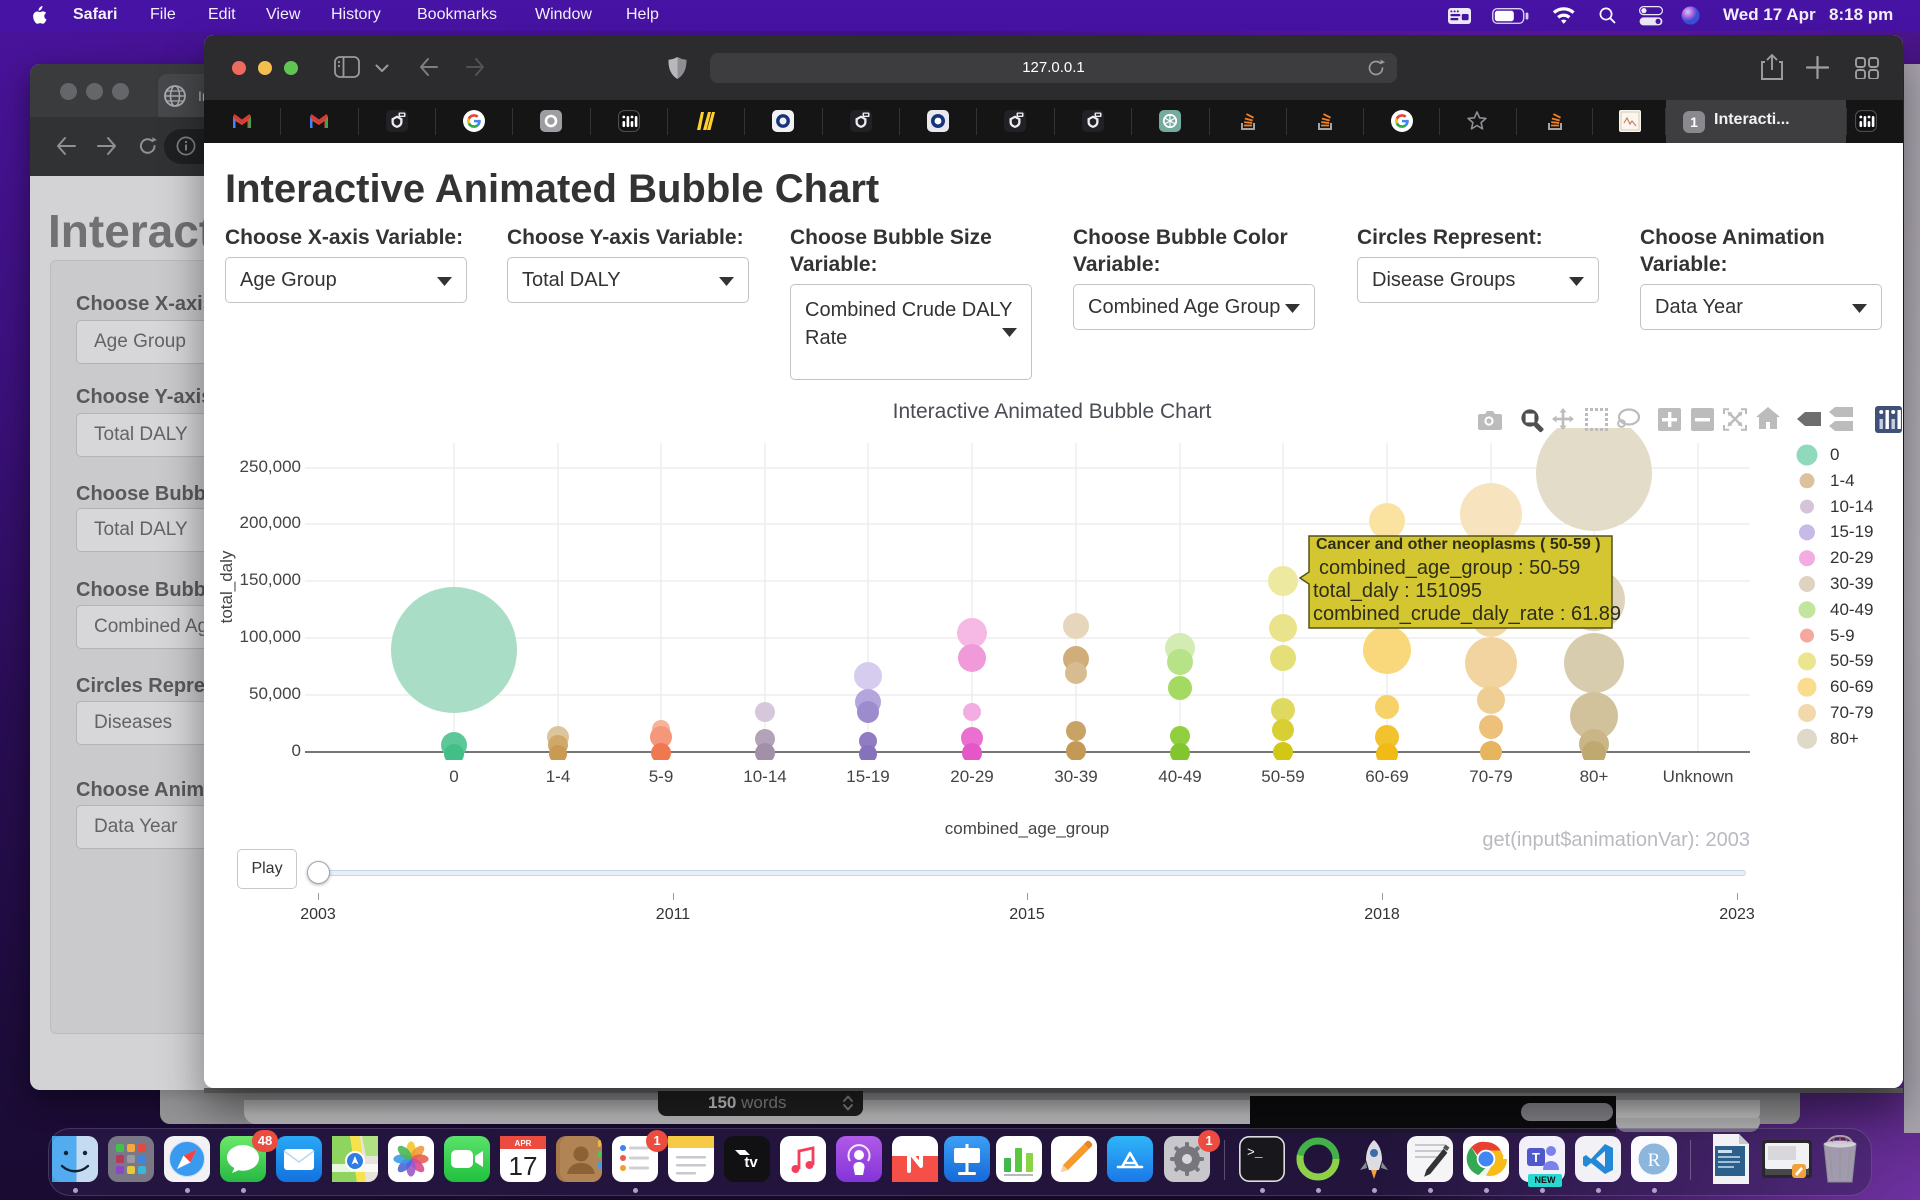 This screenshot has height=1200, width=1920. What do you see at coordinates (523, 1166) in the screenshot?
I see `svg-text: 17` at bounding box center [523, 1166].